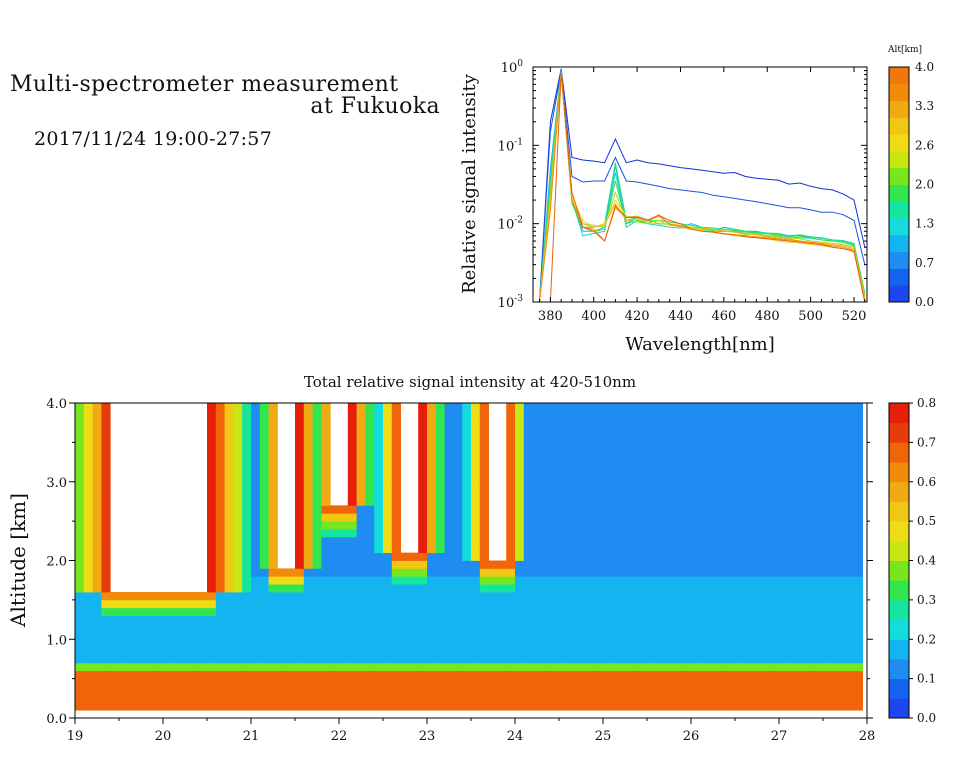  What do you see at coordinates (153, 139) in the screenshot?
I see `measurement-period: 2017/11/24 19:00-27:57` at bounding box center [153, 139].